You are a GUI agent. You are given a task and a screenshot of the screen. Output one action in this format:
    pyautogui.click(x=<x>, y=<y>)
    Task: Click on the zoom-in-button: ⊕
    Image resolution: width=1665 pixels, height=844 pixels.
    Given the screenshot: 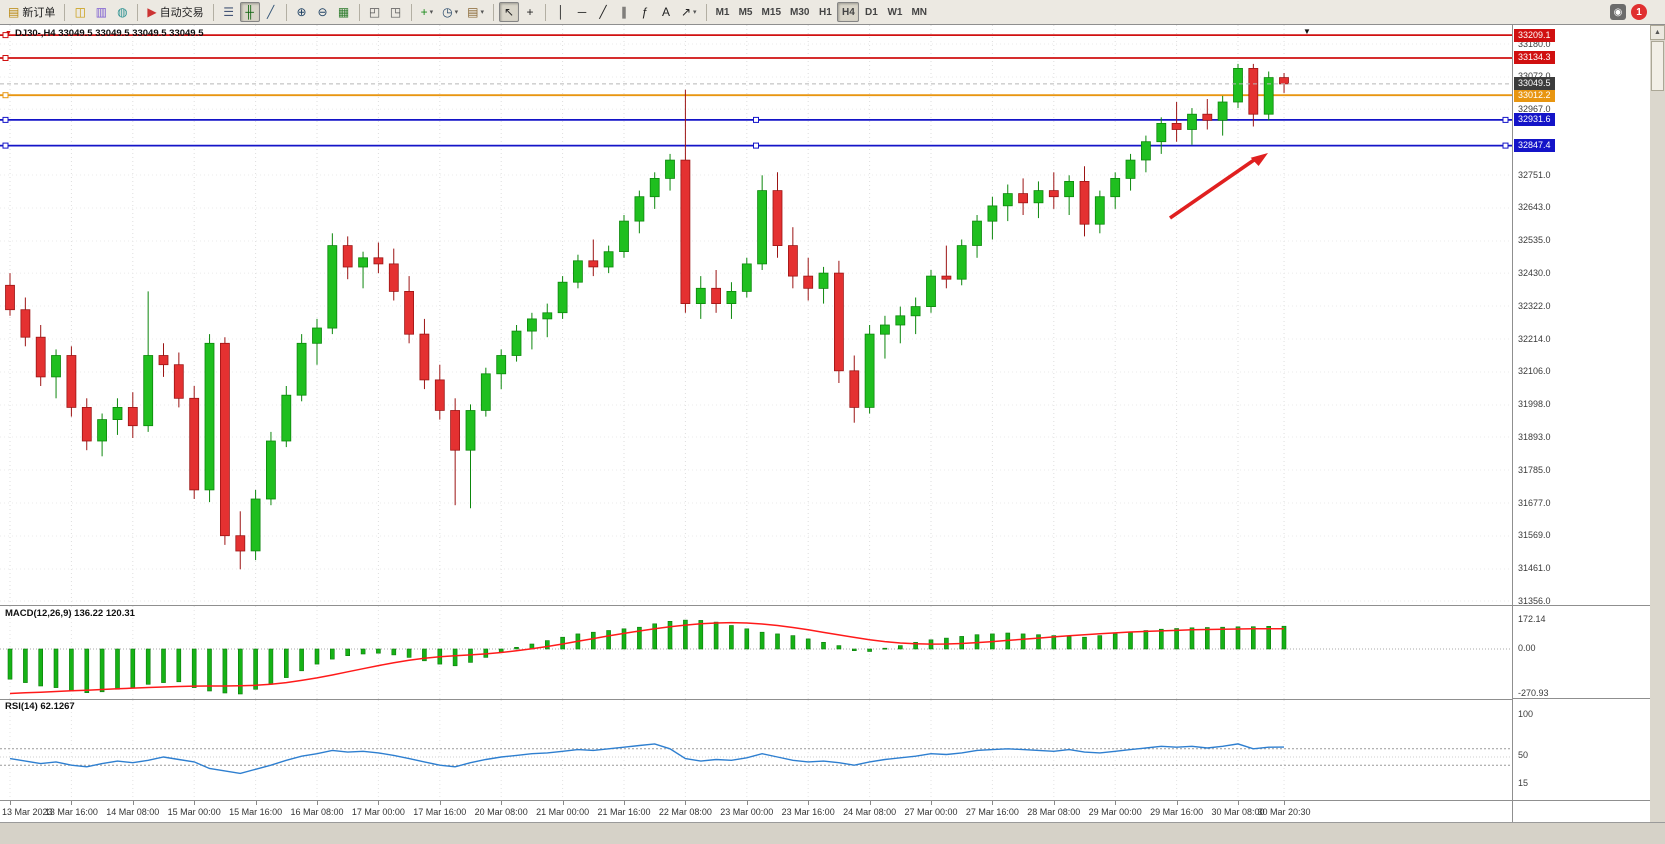 What is the action you would take?
    pyautogui.click(x=302, y=12)
    